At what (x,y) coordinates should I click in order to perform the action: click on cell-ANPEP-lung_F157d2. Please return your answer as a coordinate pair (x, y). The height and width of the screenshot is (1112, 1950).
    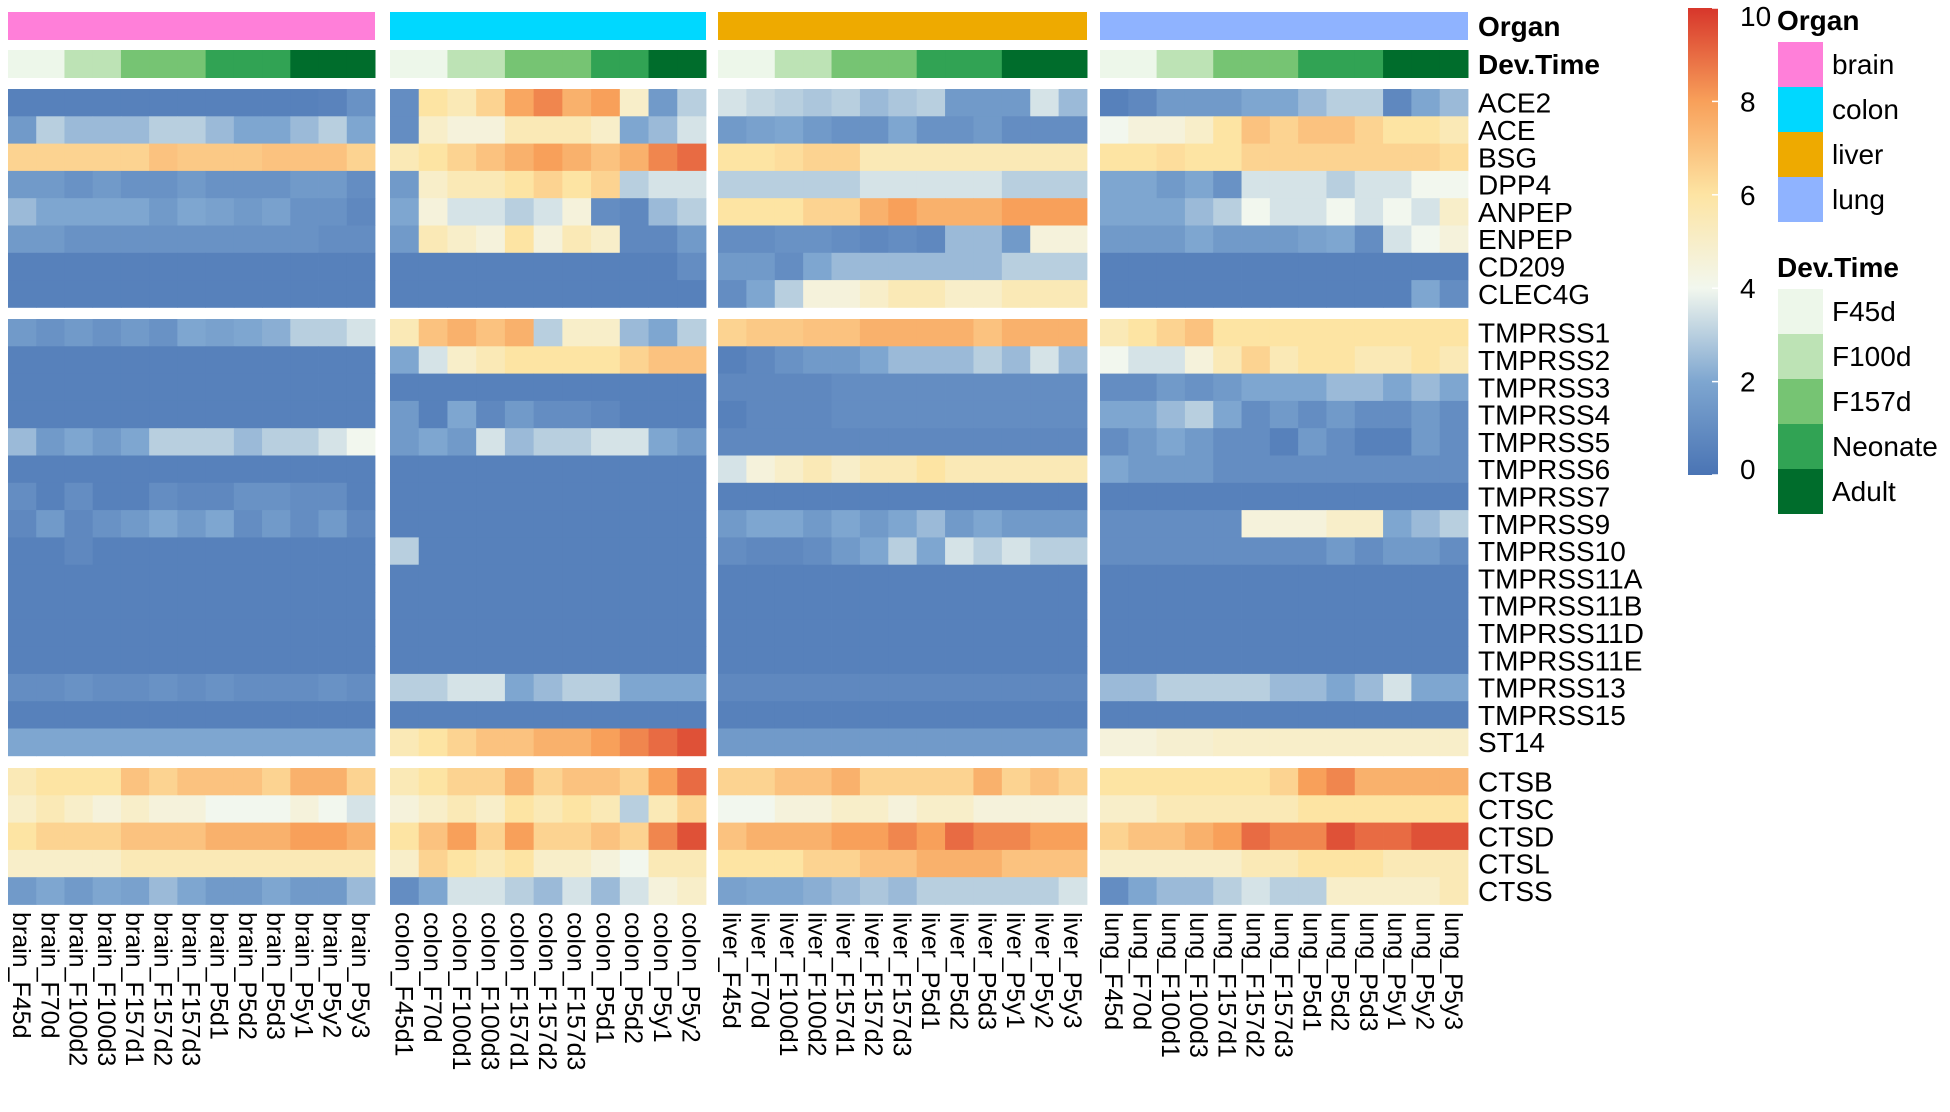
    Looking at the image, I should click on (1256, 212).